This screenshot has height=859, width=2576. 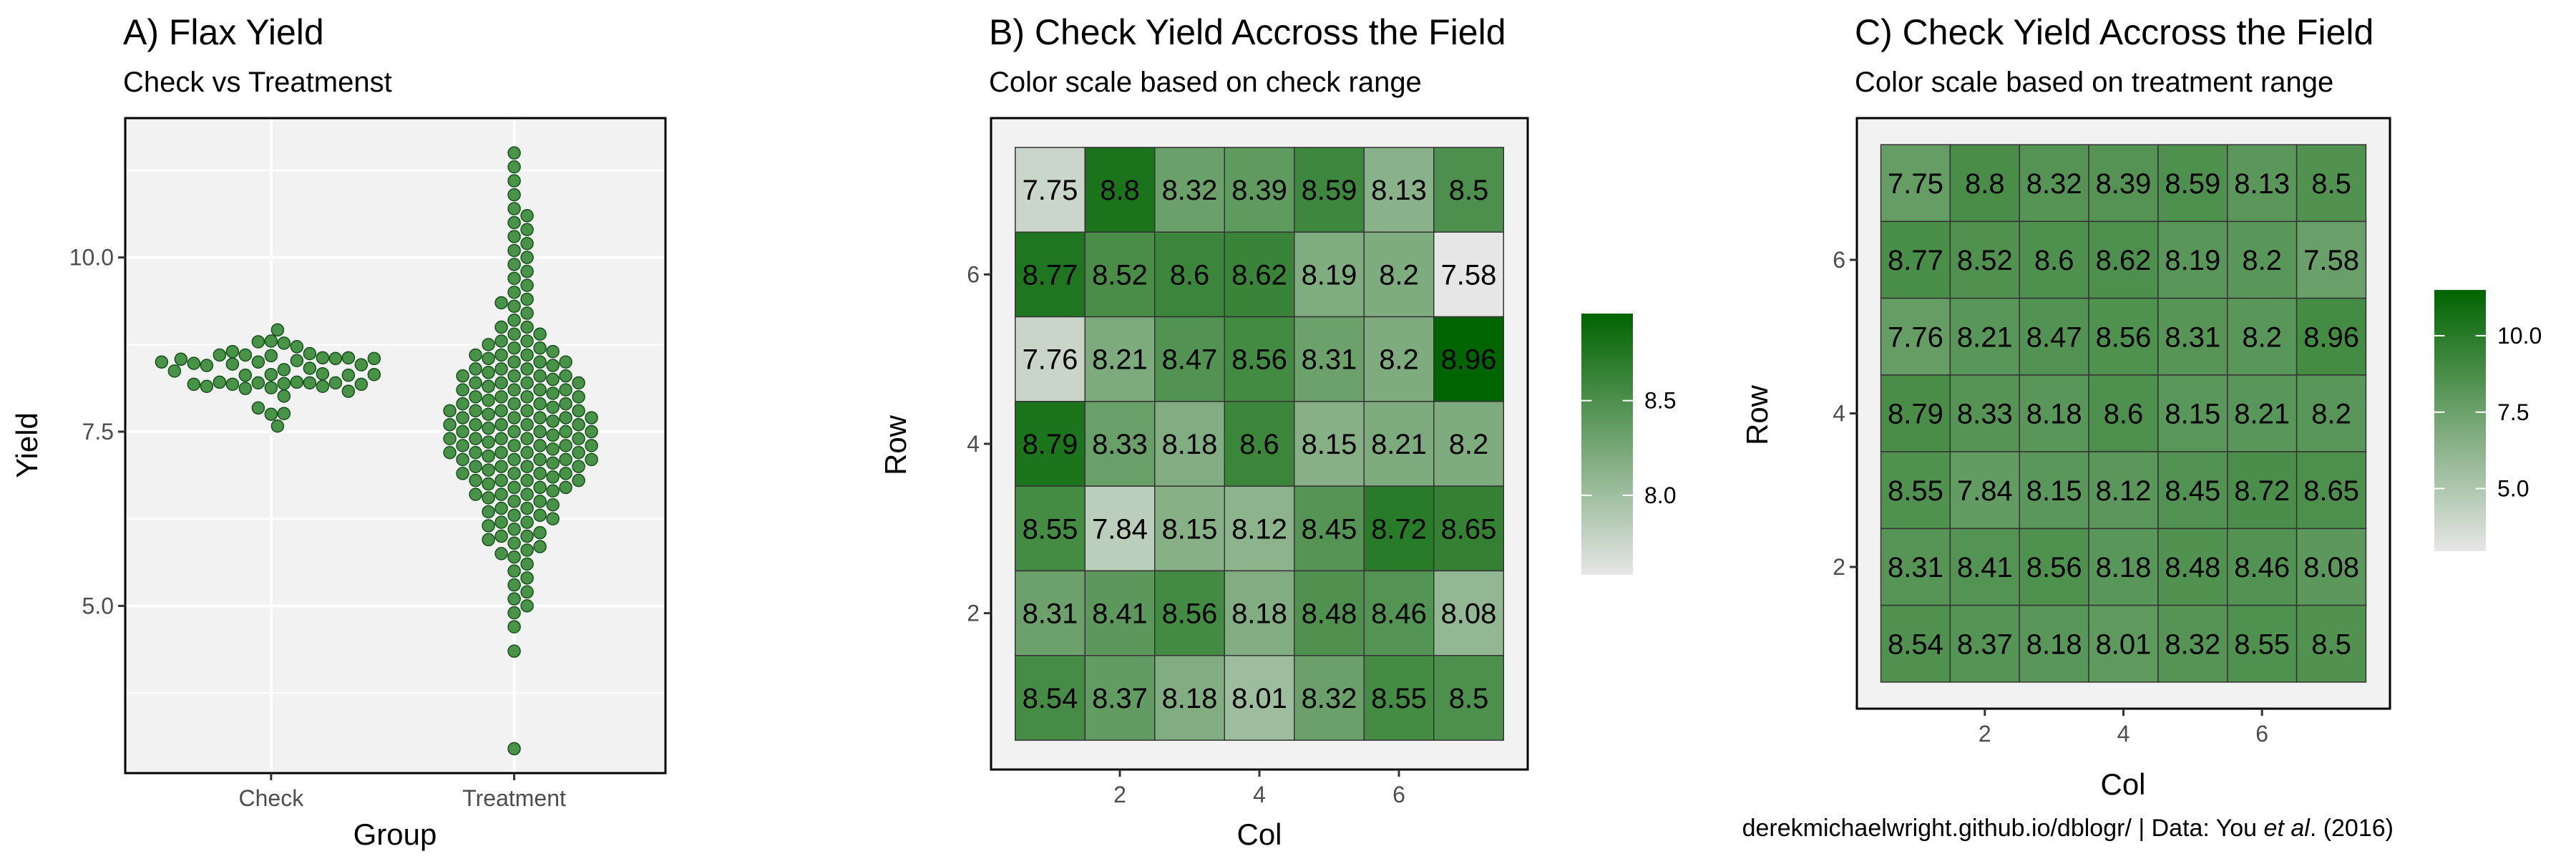 I want to click on c-legend-bar, so click(x=2460, y=420).